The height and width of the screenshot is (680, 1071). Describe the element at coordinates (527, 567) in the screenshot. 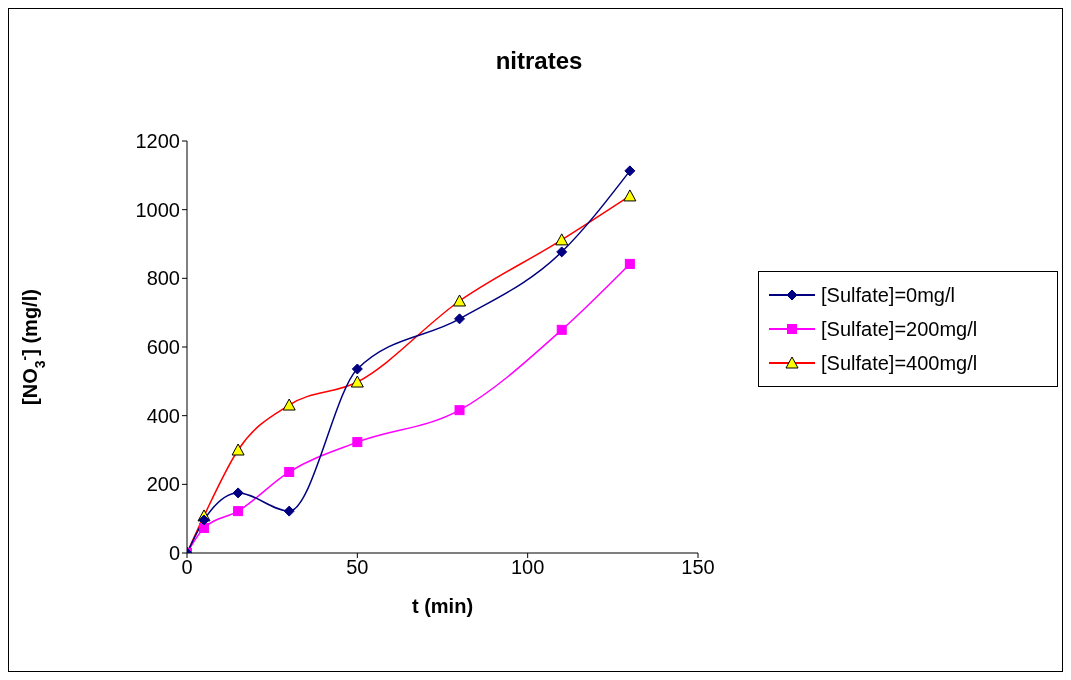

I see `x-tick-label: 100` at that location.